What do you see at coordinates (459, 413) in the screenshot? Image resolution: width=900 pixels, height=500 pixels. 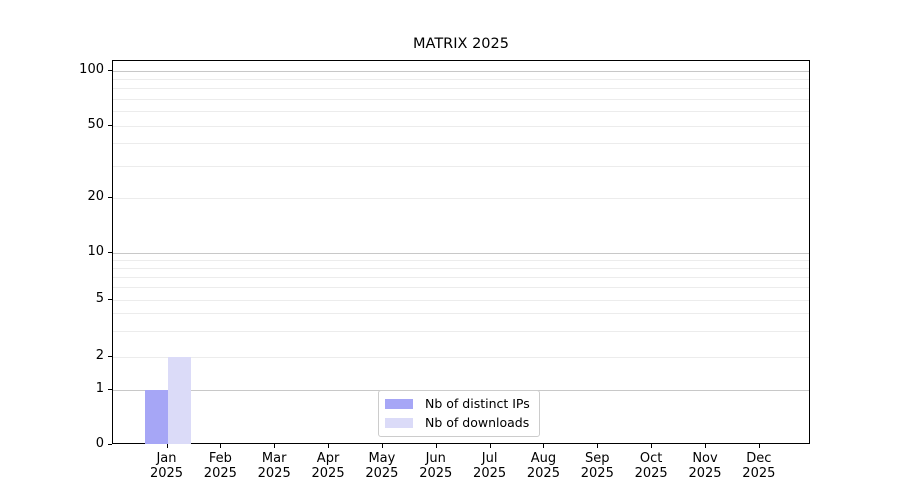 I see `legend: Nb of distinct IPs Nb of downloads` at bounding box center [459, 413].